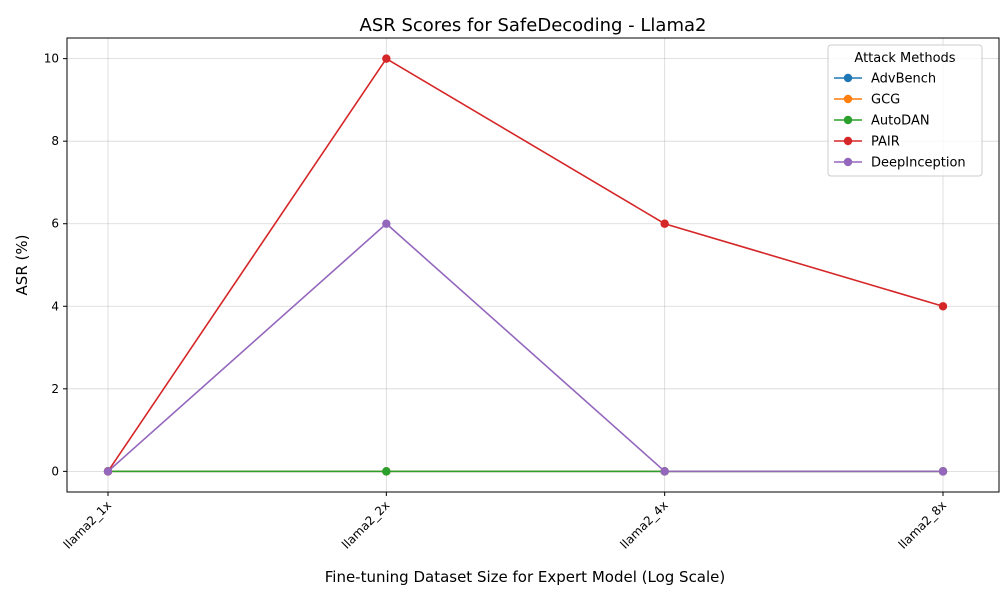 The height and width of the screenshot is (604, 1000). Describe the element at coordinates (55, 224) in the screenshot. I see `y-tick-label: 6` at that location.